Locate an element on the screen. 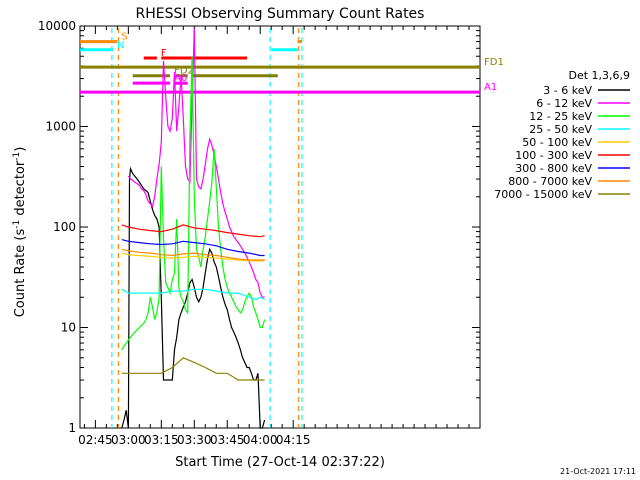 Image resolution: width=640 pixels, height=480 pixels. flag-label: FD1 is located at coordinates (494, 62).